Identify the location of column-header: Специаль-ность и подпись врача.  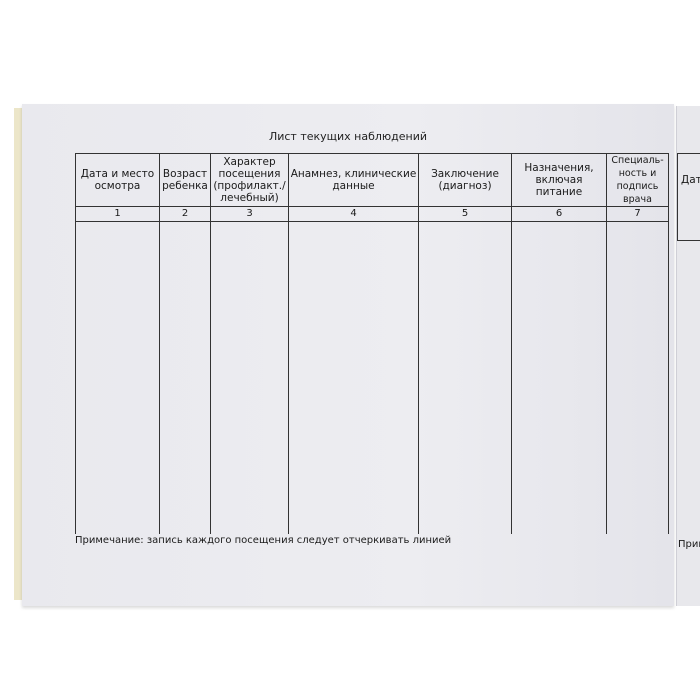
(637, 180).